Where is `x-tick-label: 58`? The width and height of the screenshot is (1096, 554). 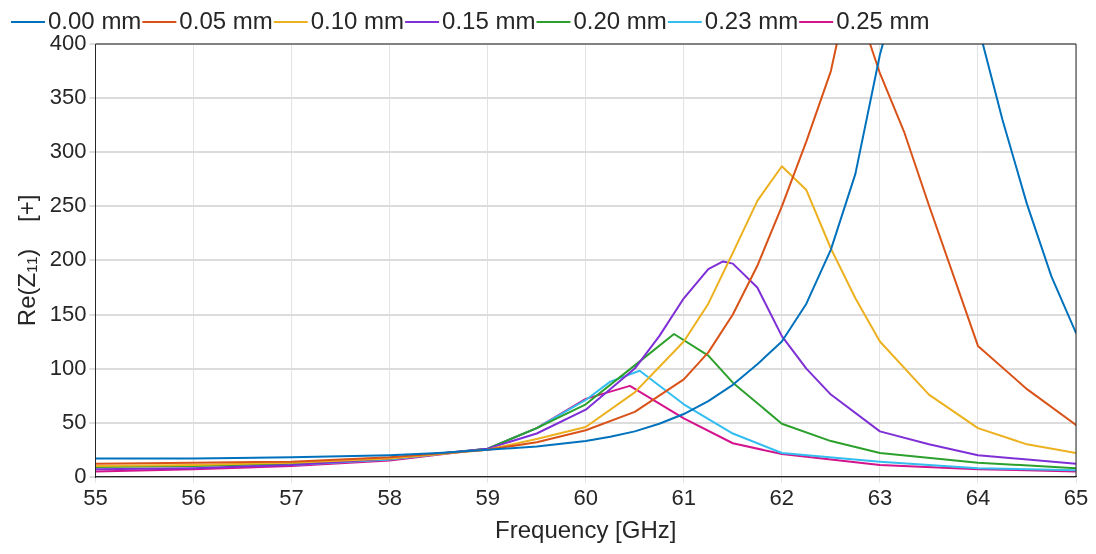 x-tick-label: 58 is located at coordinates (389, 498).